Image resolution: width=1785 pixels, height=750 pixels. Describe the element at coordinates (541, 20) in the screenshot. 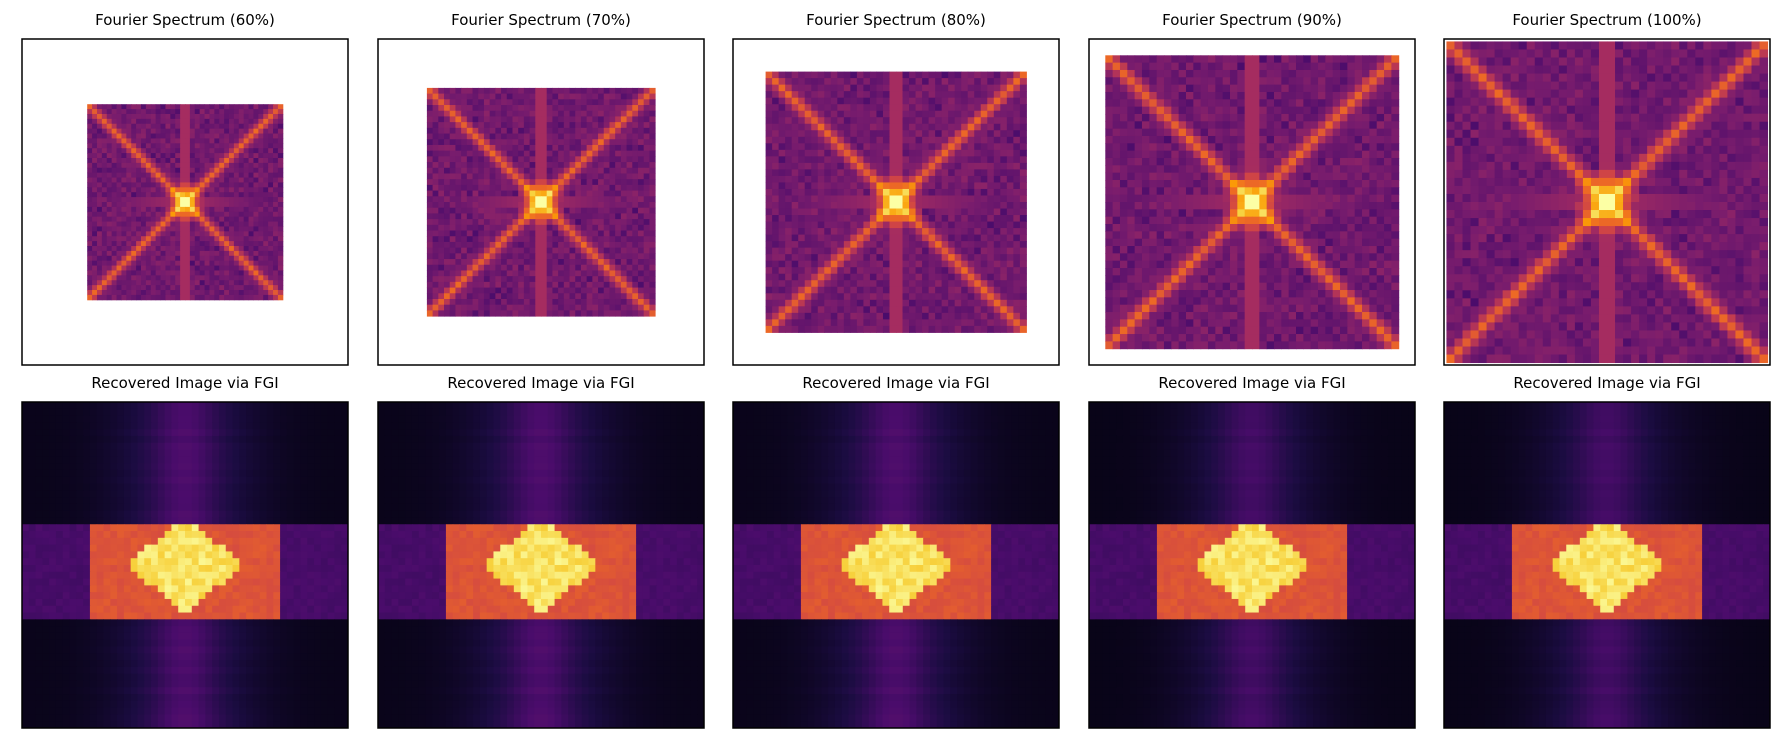

I see `panel-title: Fourier Spectrum (70%)` at that location.